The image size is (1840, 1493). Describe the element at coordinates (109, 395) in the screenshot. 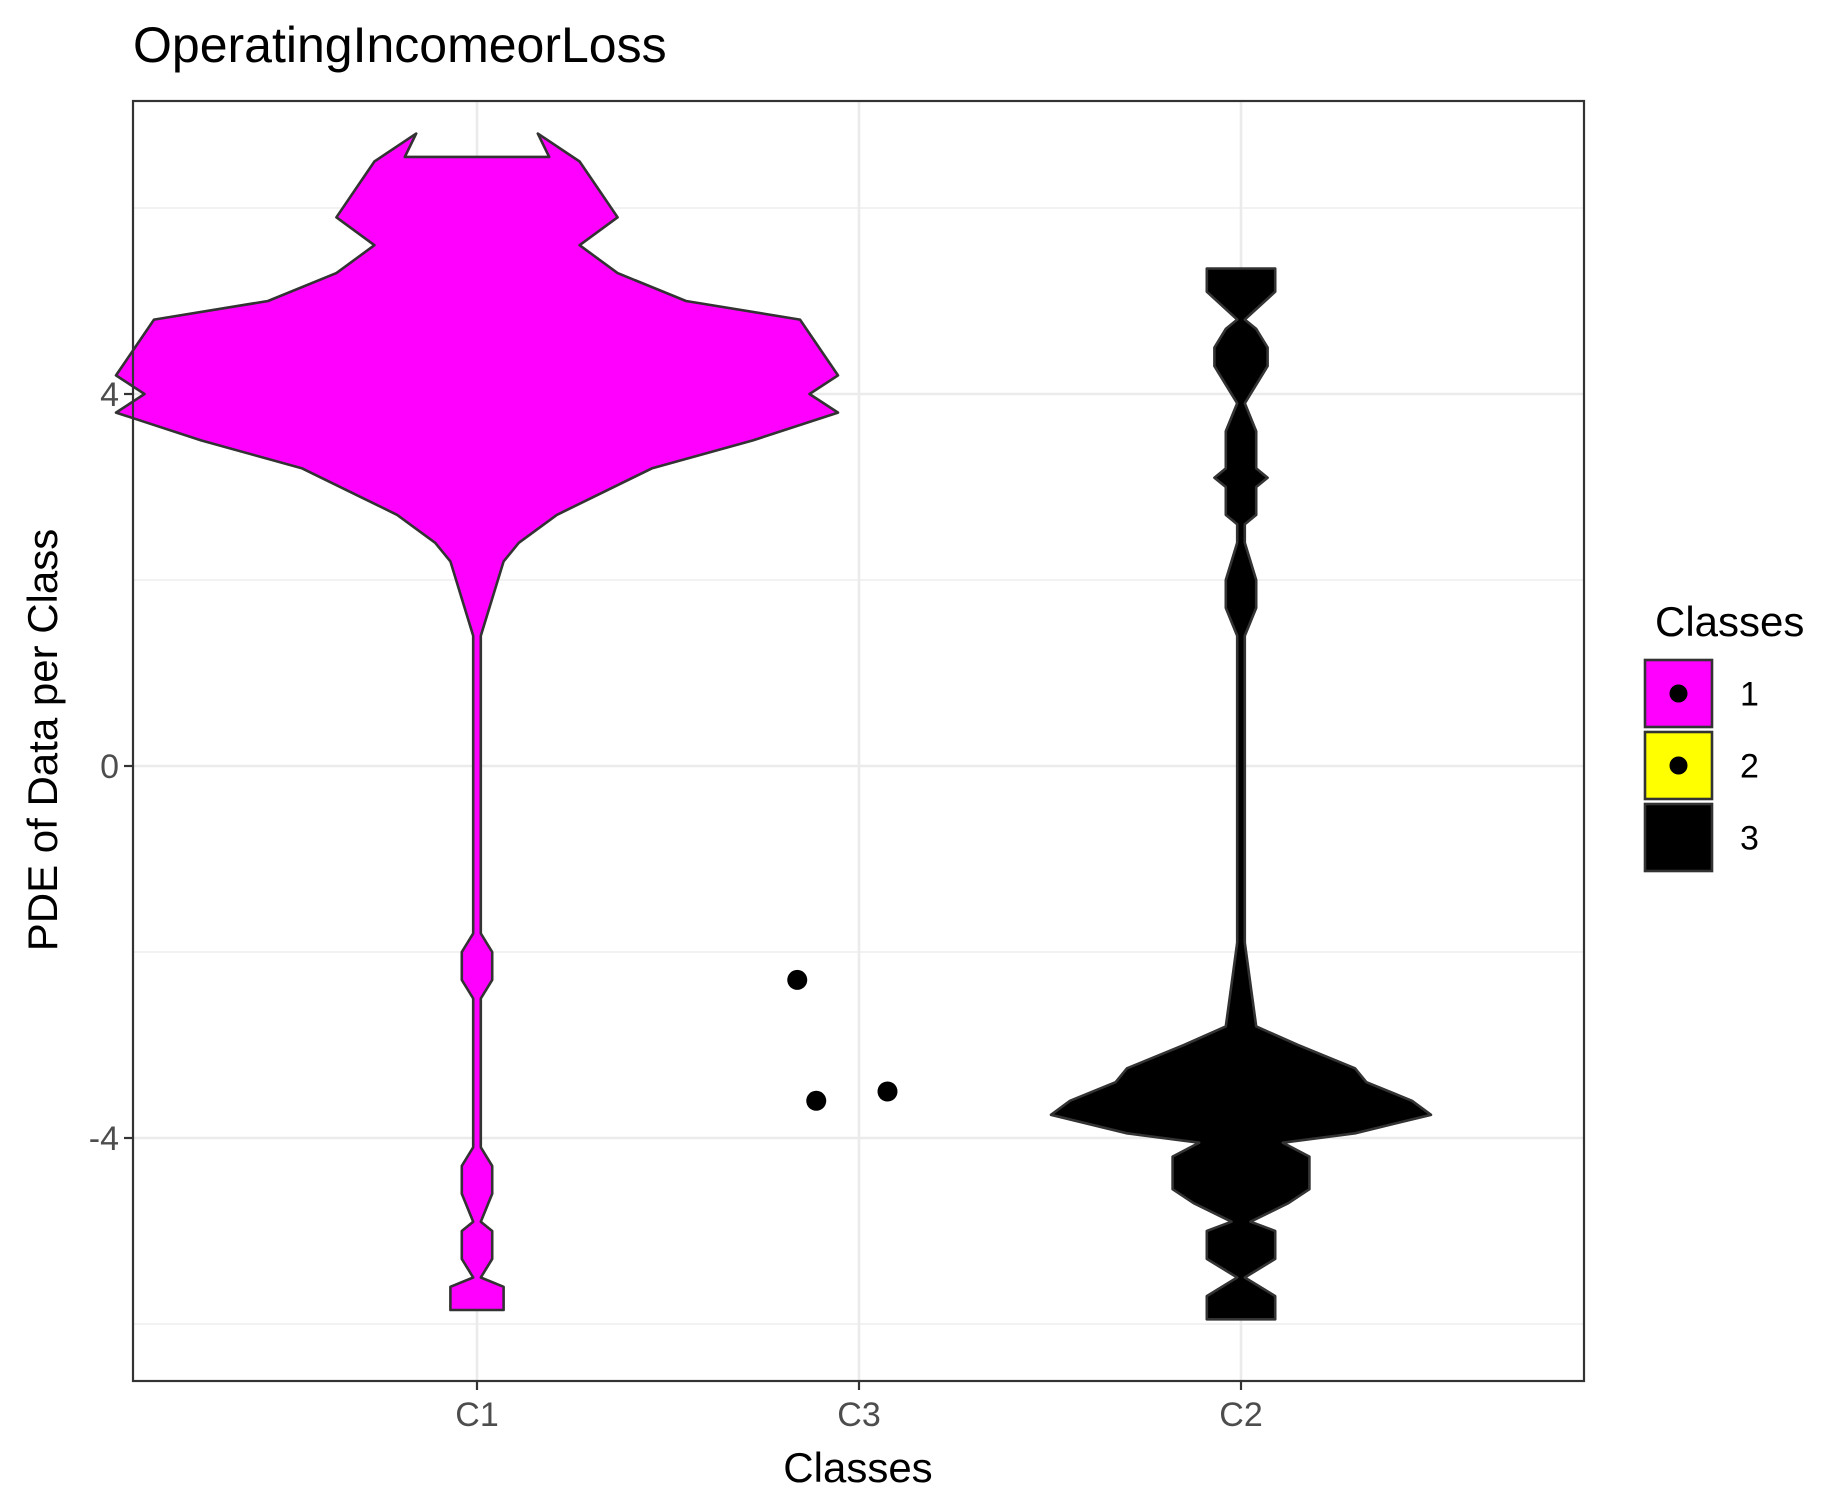

I see `y-tick-label: 4` at that location.